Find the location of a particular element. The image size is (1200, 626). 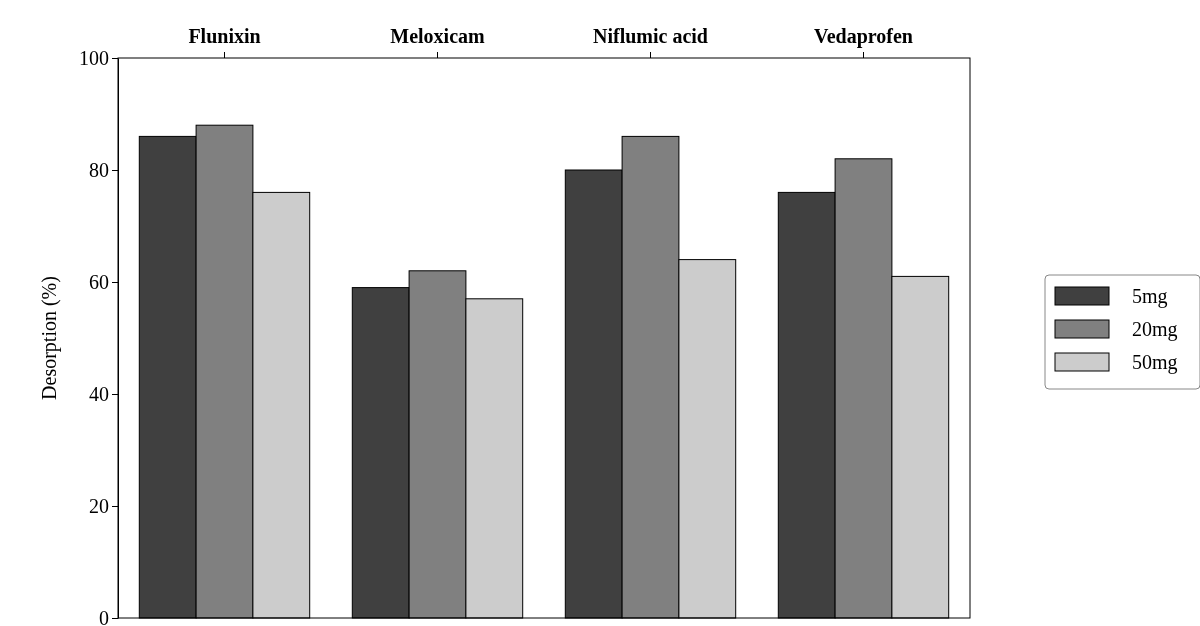

y-tick-label: 100 is located at coordinates (94, 57).